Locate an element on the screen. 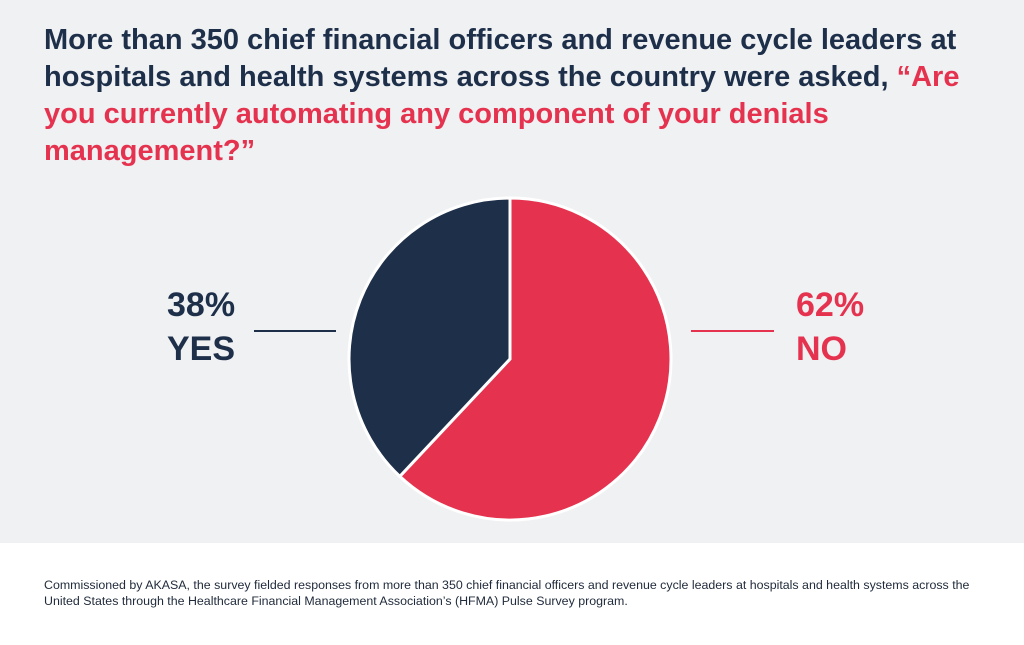  pie-slice-yes is located at coordinates (429, 337).